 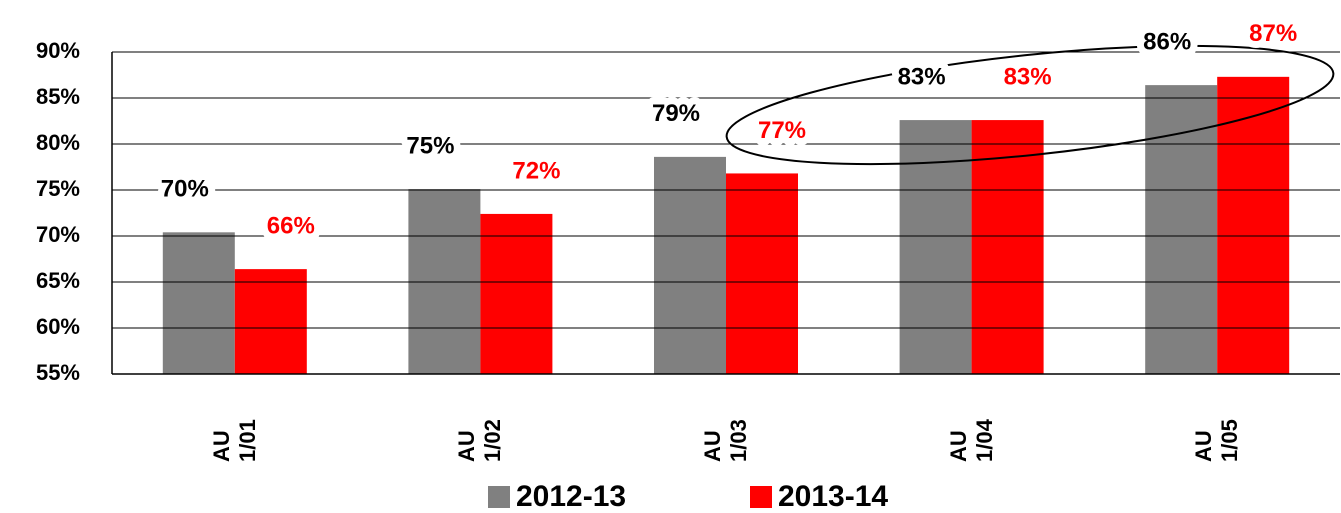 What do you see at coordinates (58, 142) in the screenshot?
I see `y-tick-label: 80%` at bounding box center [58, 142].